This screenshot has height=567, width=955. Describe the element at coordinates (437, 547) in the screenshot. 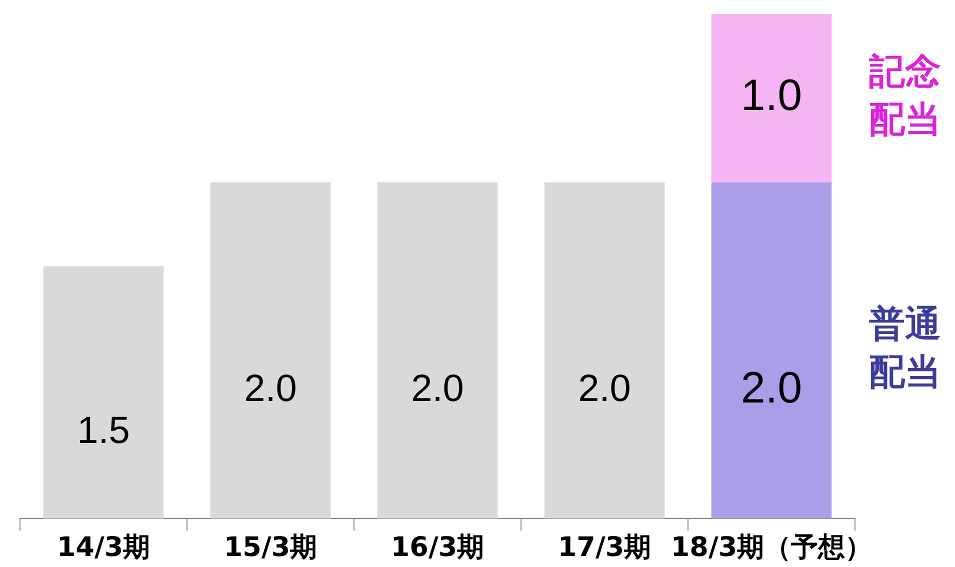

I see `x-tick-label: 16/3期` at that location.